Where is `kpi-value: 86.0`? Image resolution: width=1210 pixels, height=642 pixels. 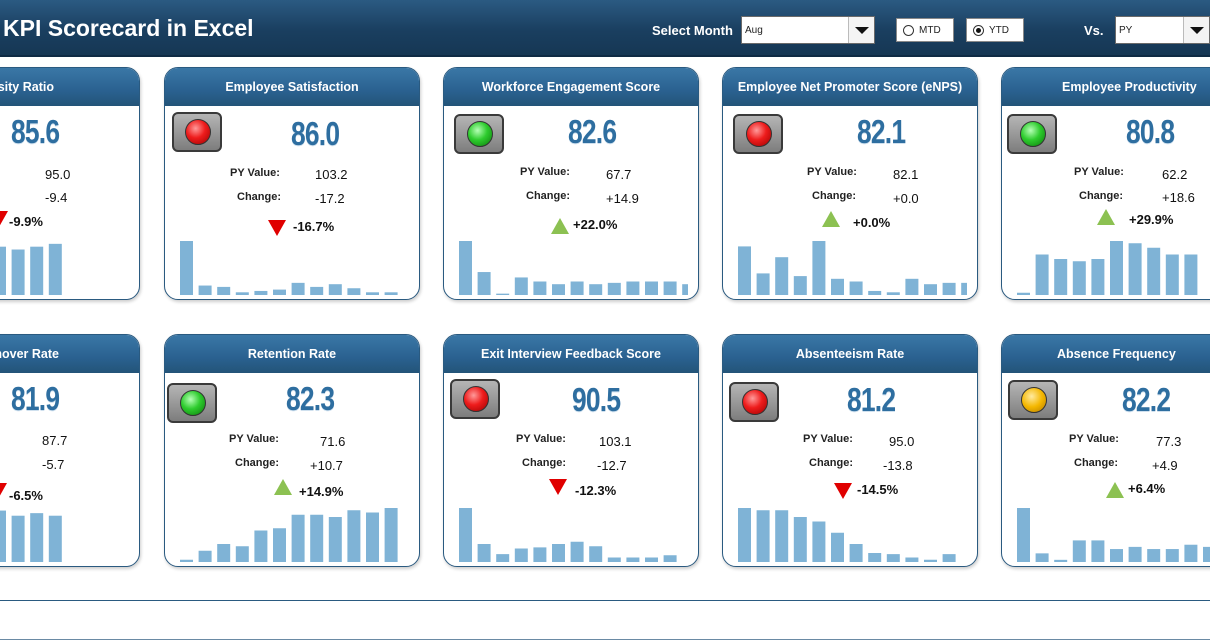 kpi-value: 86.0 is located at coordinates (315, 133).